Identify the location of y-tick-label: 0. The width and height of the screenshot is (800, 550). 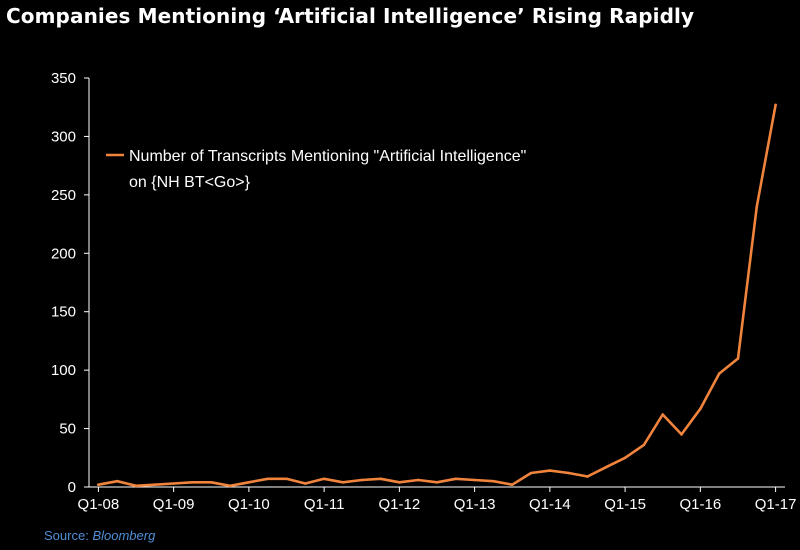
(72, 487).